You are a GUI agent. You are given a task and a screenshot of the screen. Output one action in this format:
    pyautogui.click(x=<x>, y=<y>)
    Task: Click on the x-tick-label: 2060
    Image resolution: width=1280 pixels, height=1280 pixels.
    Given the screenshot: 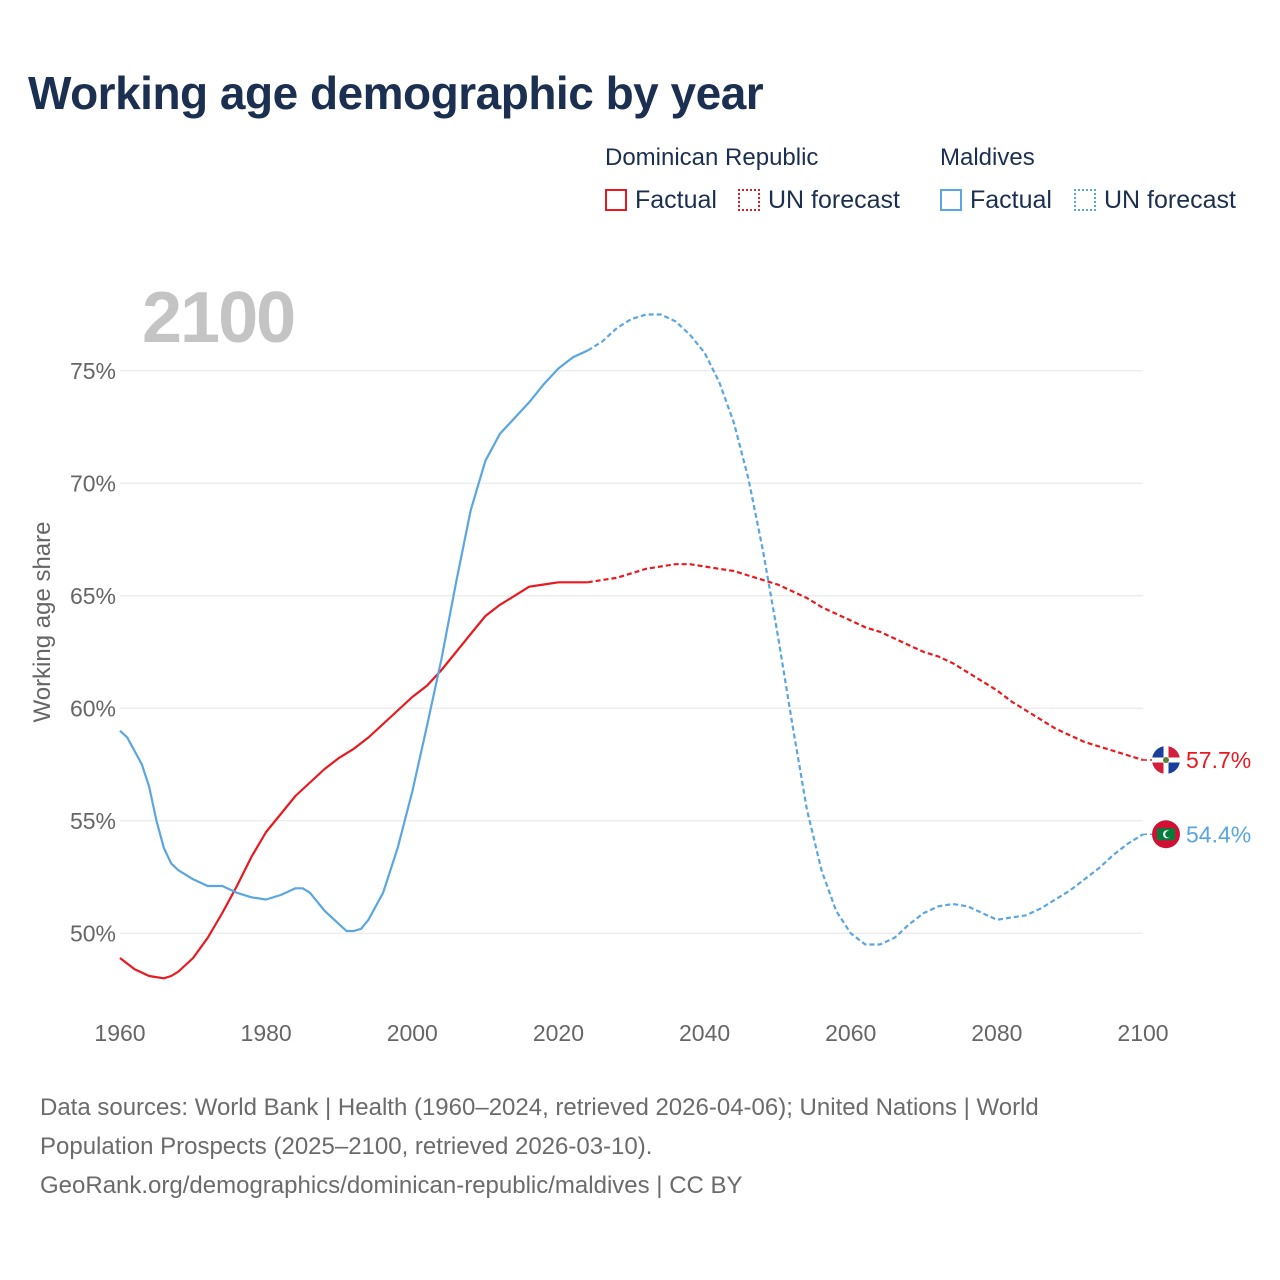 What is the action you would take?
    pyautogui.click(x=850, y=1033)
    